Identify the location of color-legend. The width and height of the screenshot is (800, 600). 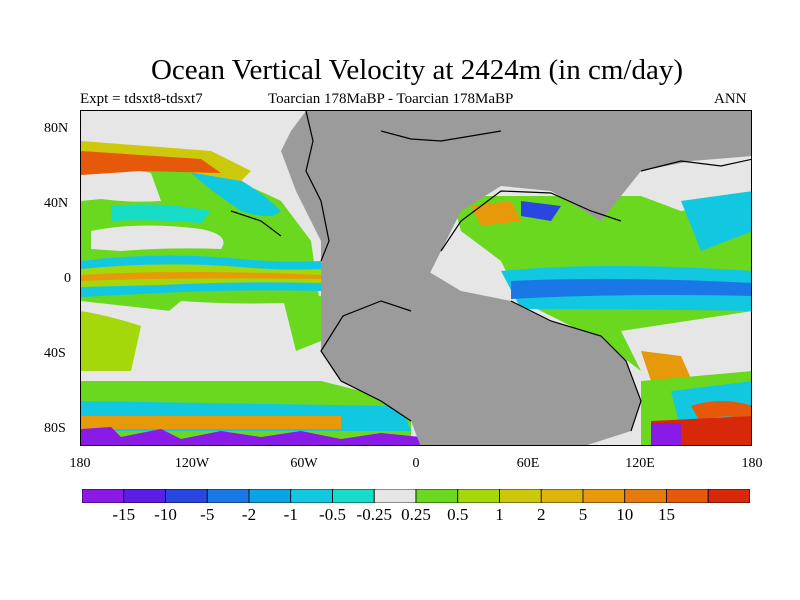
(416, 496).